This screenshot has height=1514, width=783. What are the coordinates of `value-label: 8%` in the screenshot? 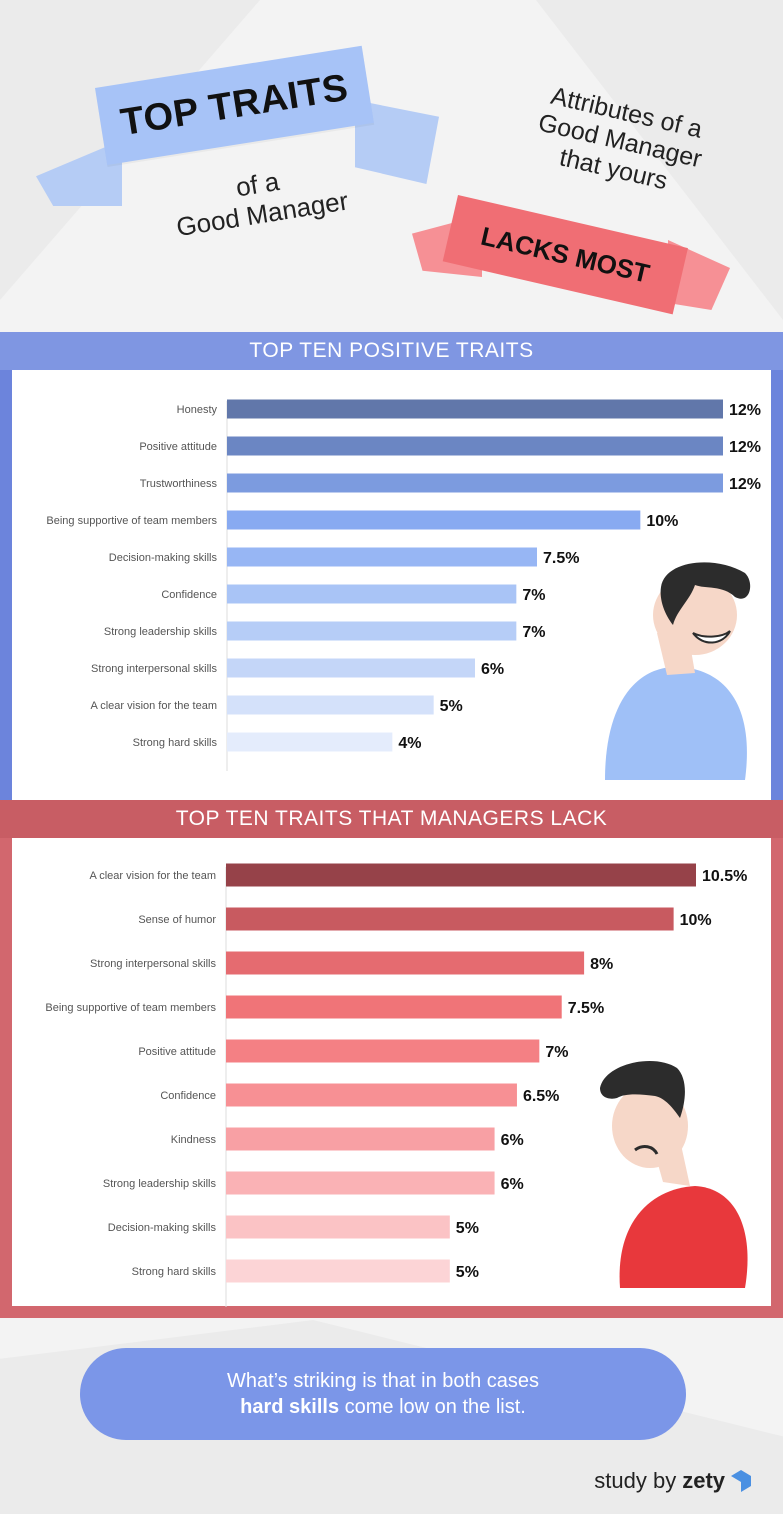 It's located at (601, 964).